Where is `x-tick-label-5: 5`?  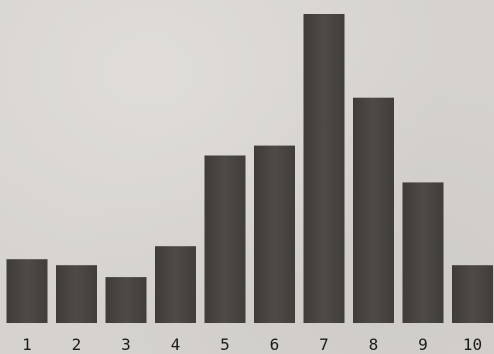
x-tick-label-5: 5 is located at coordinates (225, 344).